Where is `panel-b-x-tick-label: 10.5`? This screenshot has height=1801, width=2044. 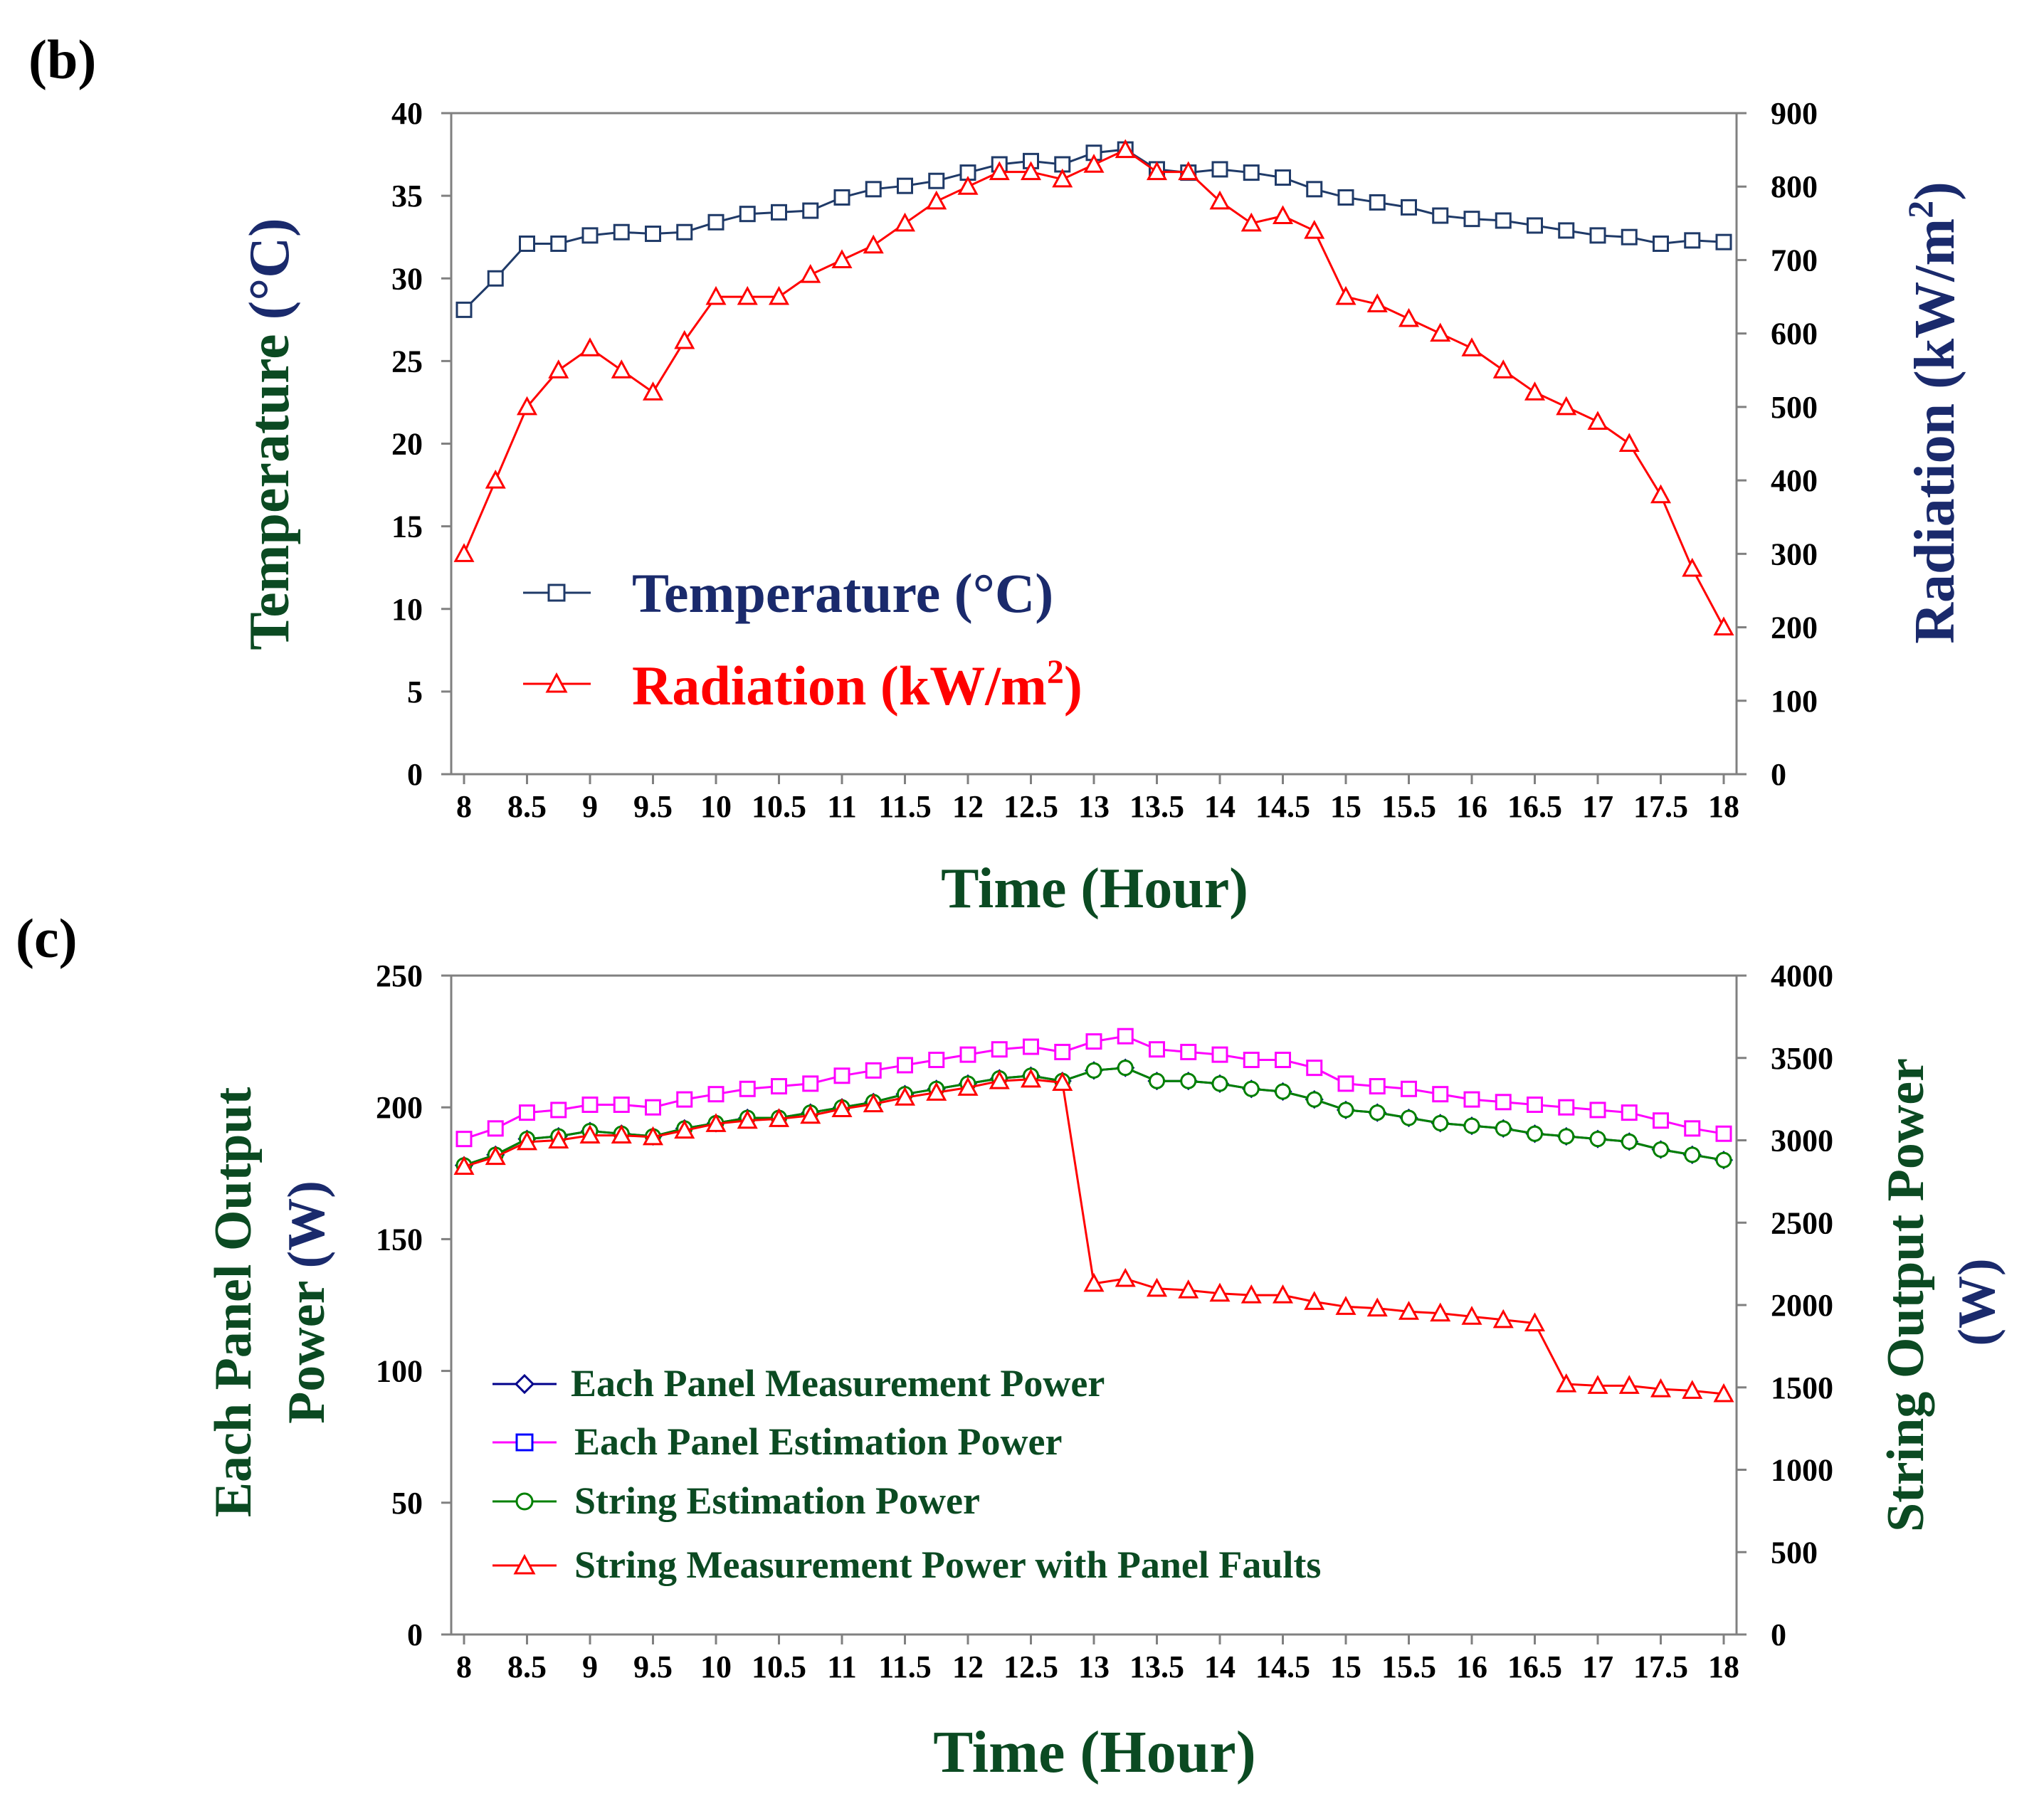 panel-b-x-tick-label: 10.5 is located at coordinates (779, 806).